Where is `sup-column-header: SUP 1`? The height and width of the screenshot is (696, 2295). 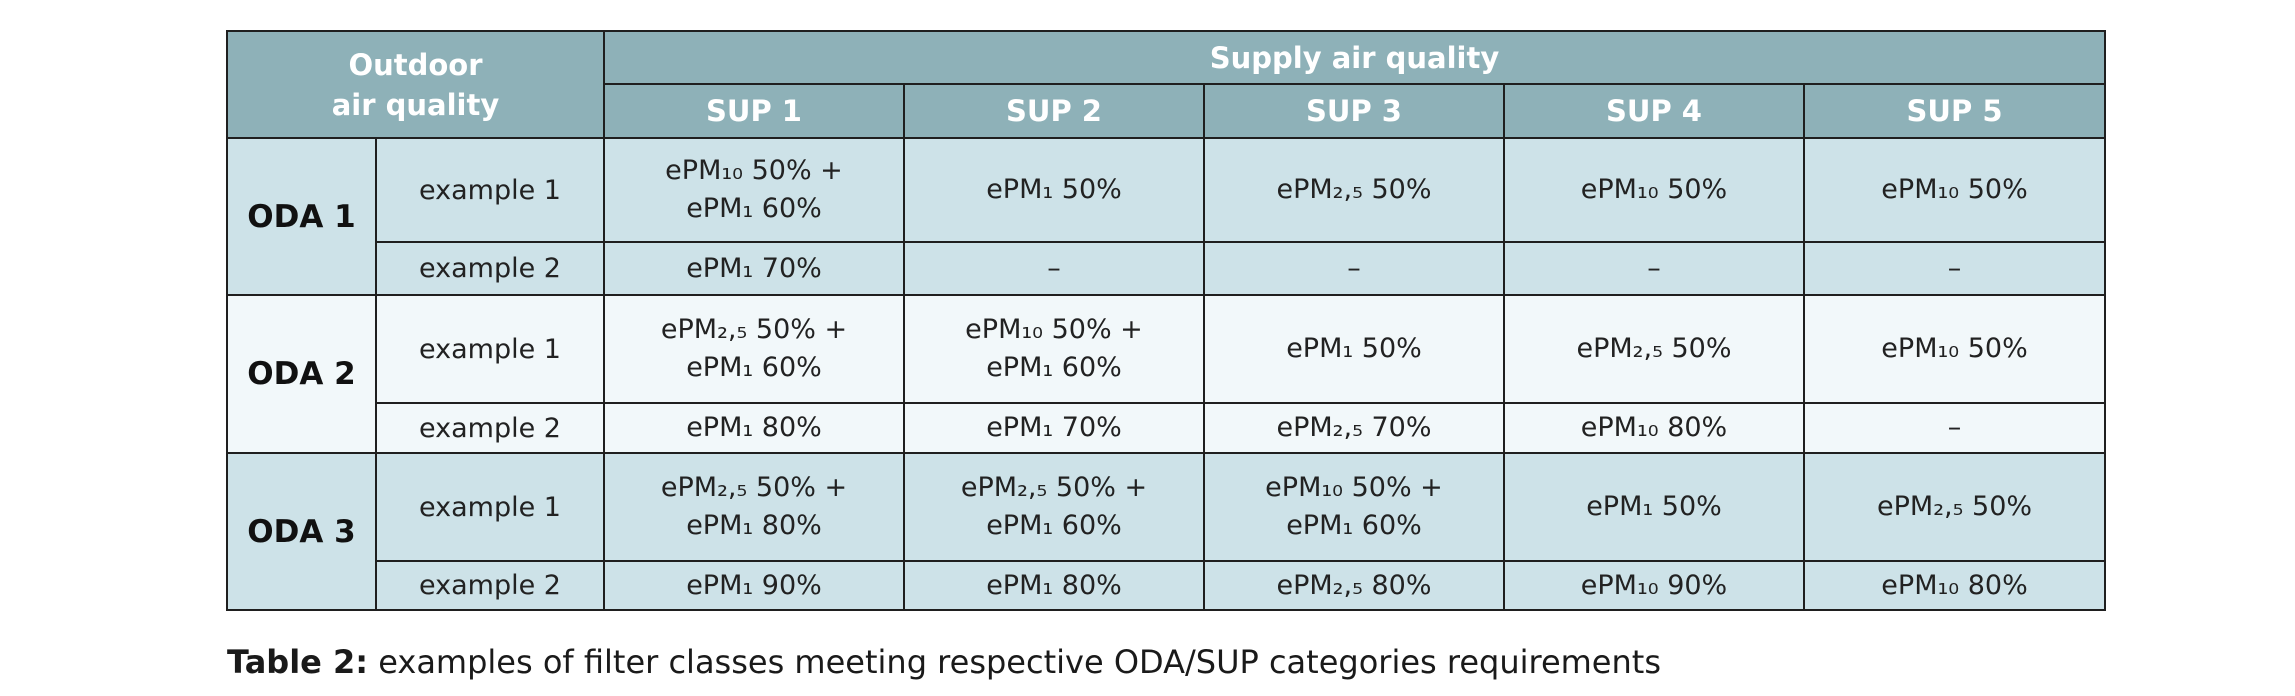
sup-column-header: SUP 1 is located at coordinates (754, 111).